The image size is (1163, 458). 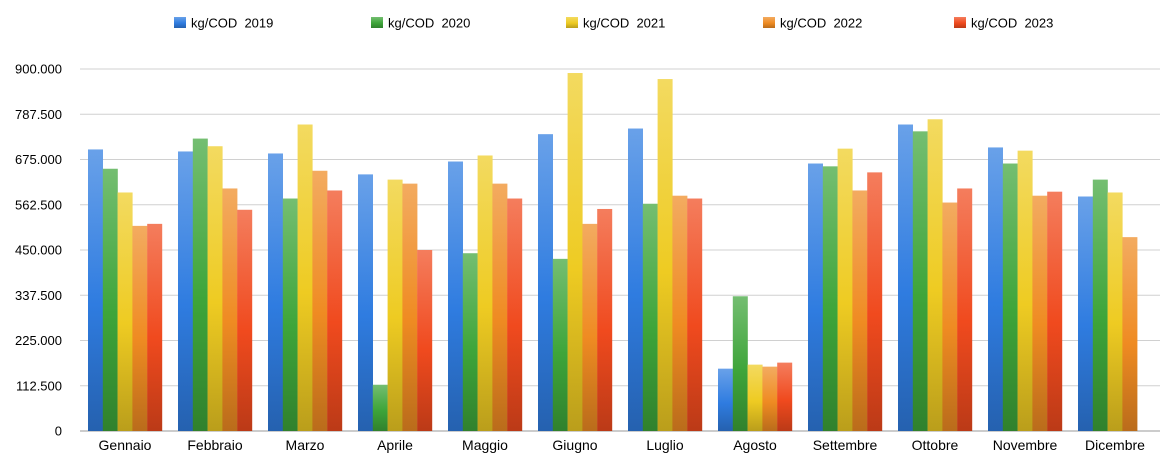 I want to click on x-tick-label: Aprile, so click(x=395, y=445).